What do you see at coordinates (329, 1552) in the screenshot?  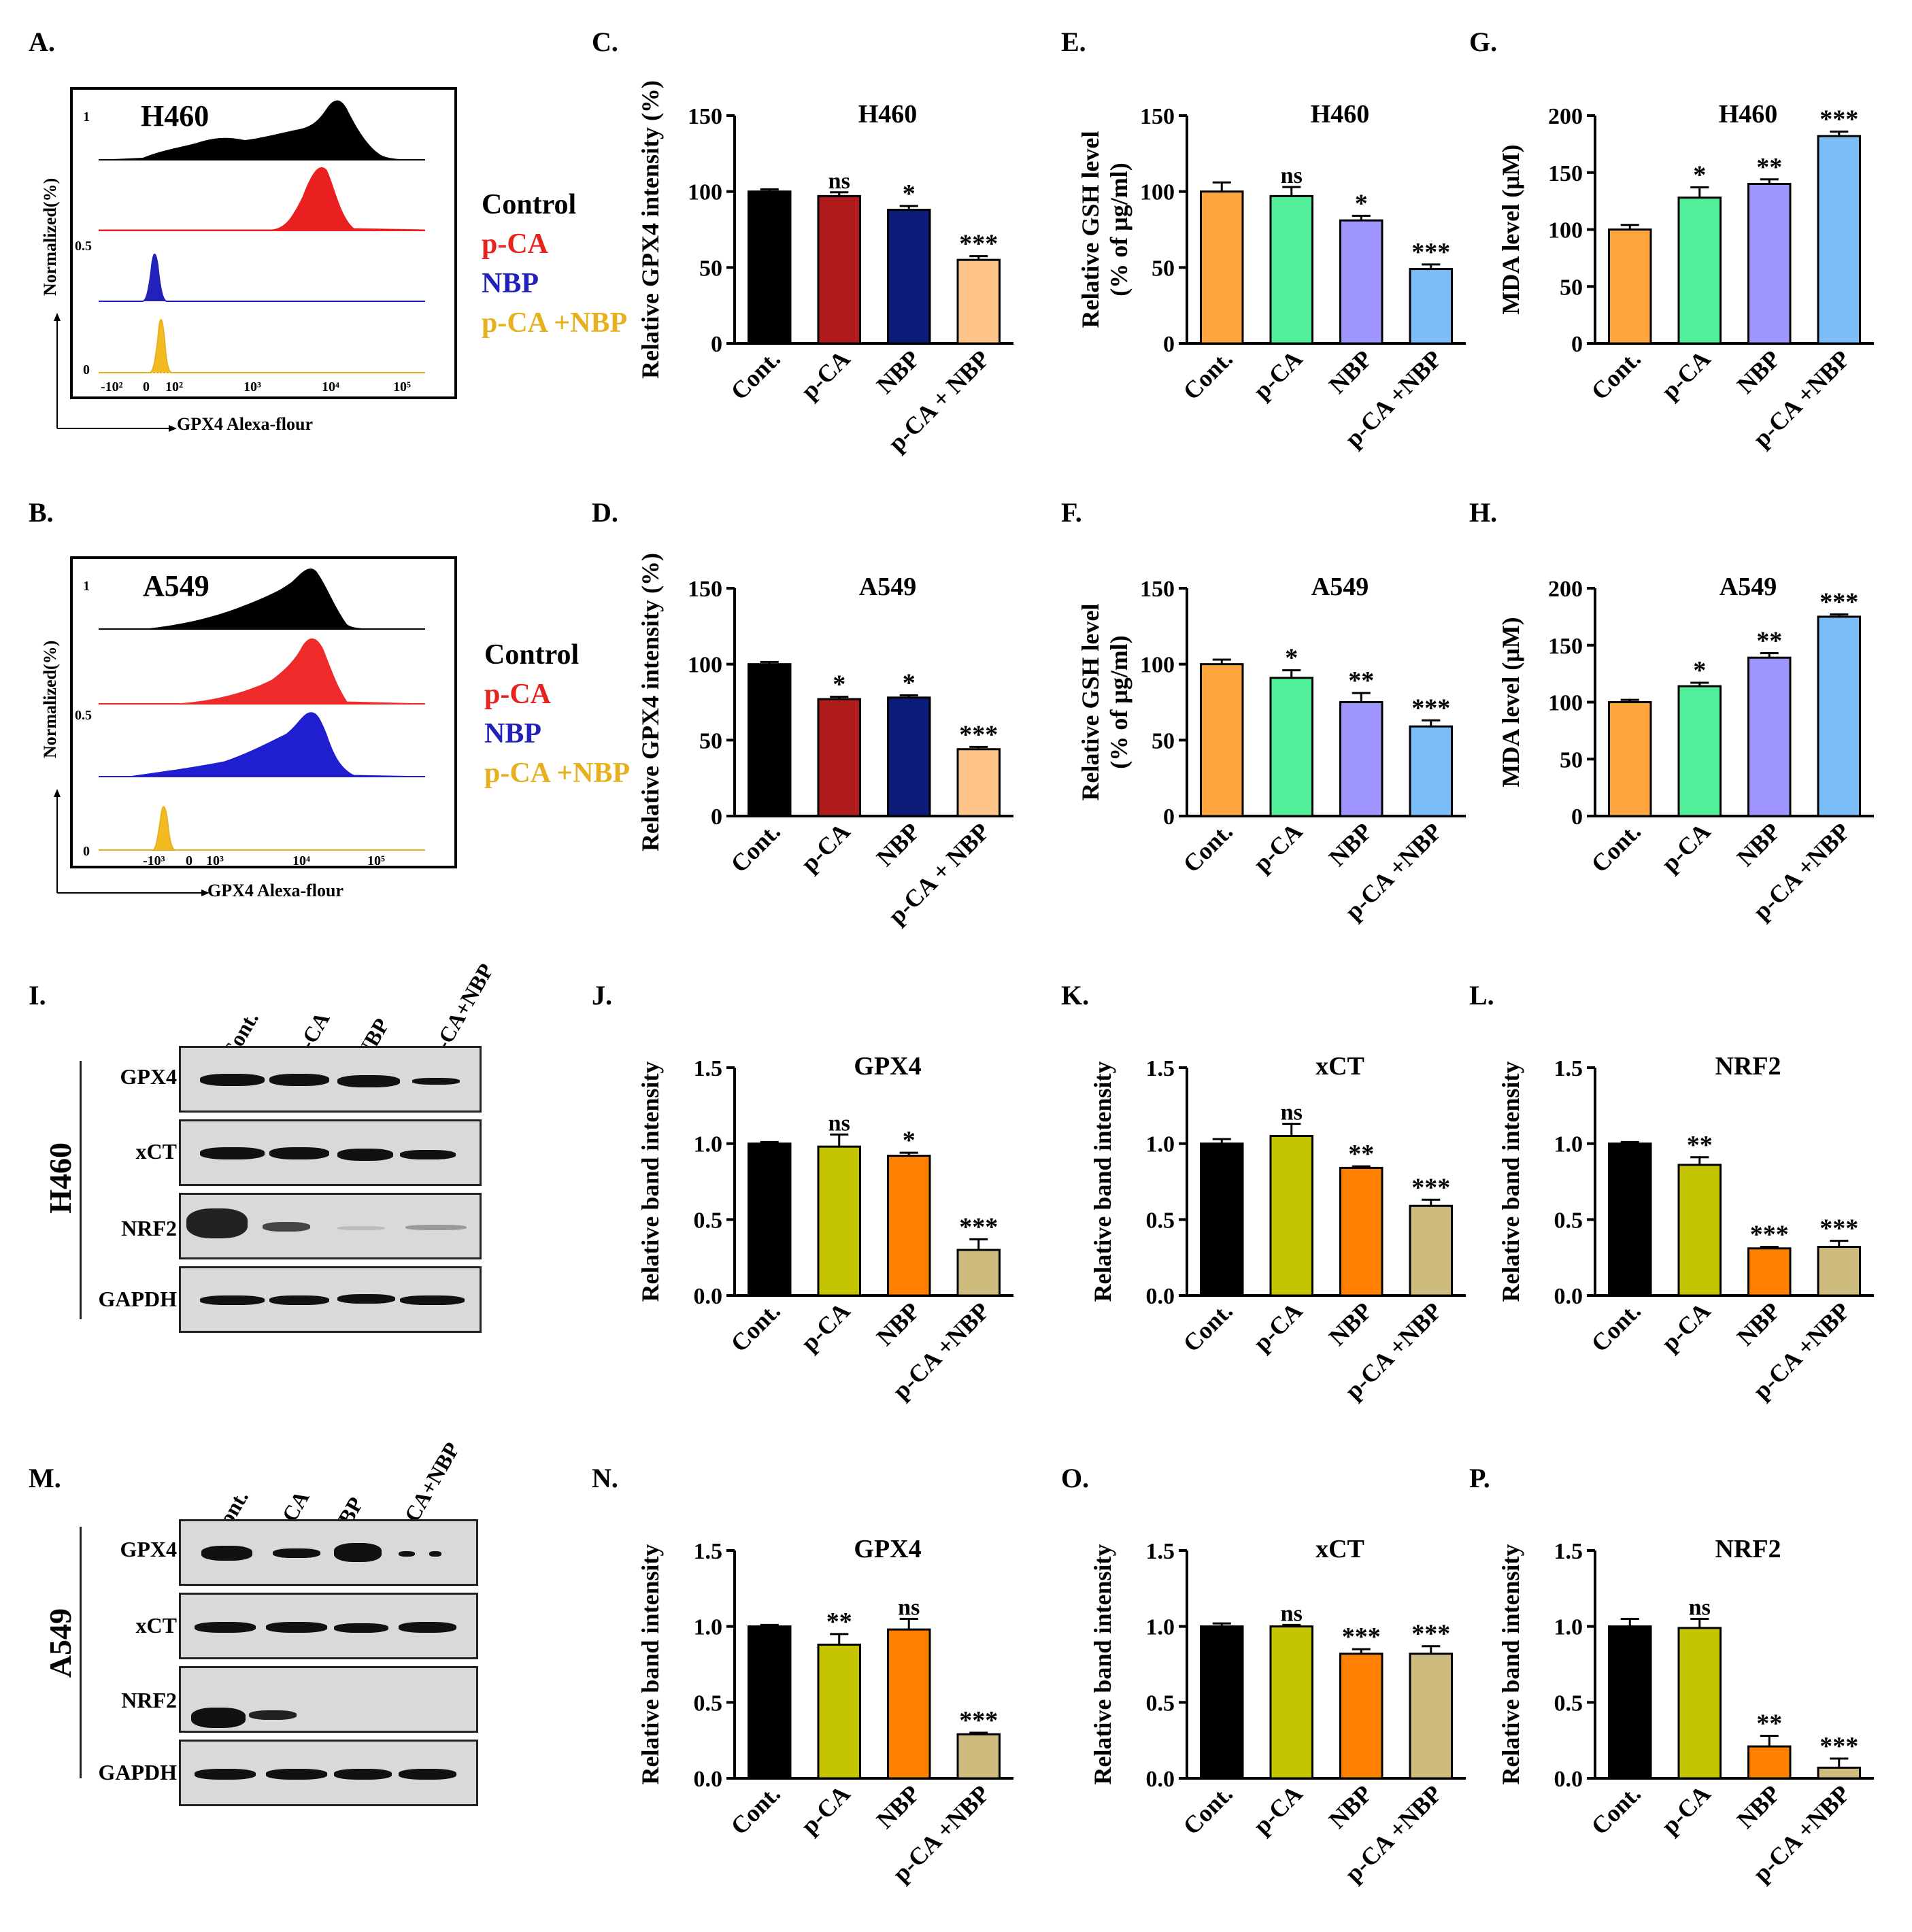 I see `blot-strip-gpx4` at bounding box center [329, 1552].